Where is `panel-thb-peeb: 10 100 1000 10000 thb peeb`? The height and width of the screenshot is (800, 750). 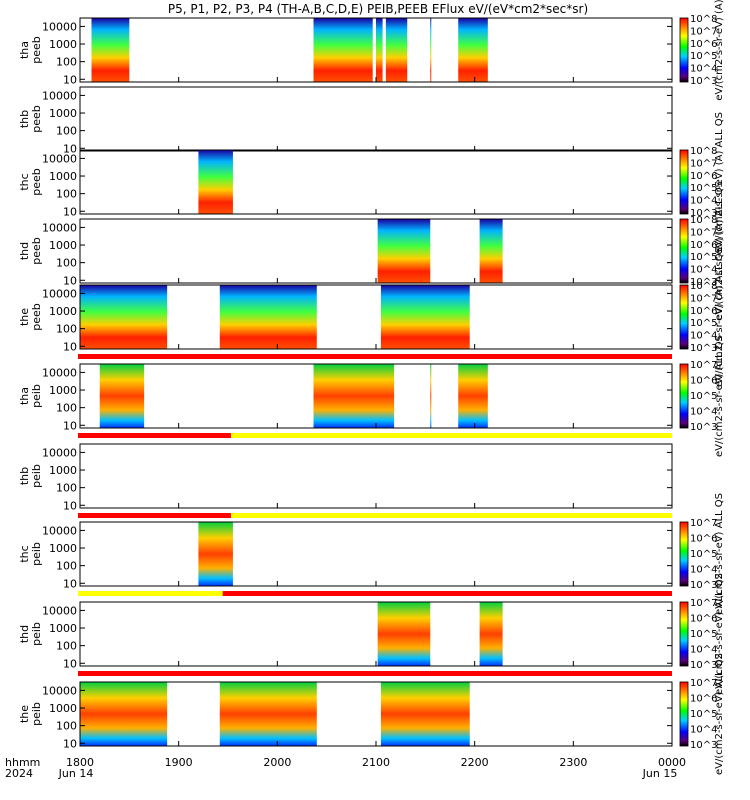 panel-thb-peeb: 10 100 1000 10000 thb peeb is located at coordinates (345, 120).